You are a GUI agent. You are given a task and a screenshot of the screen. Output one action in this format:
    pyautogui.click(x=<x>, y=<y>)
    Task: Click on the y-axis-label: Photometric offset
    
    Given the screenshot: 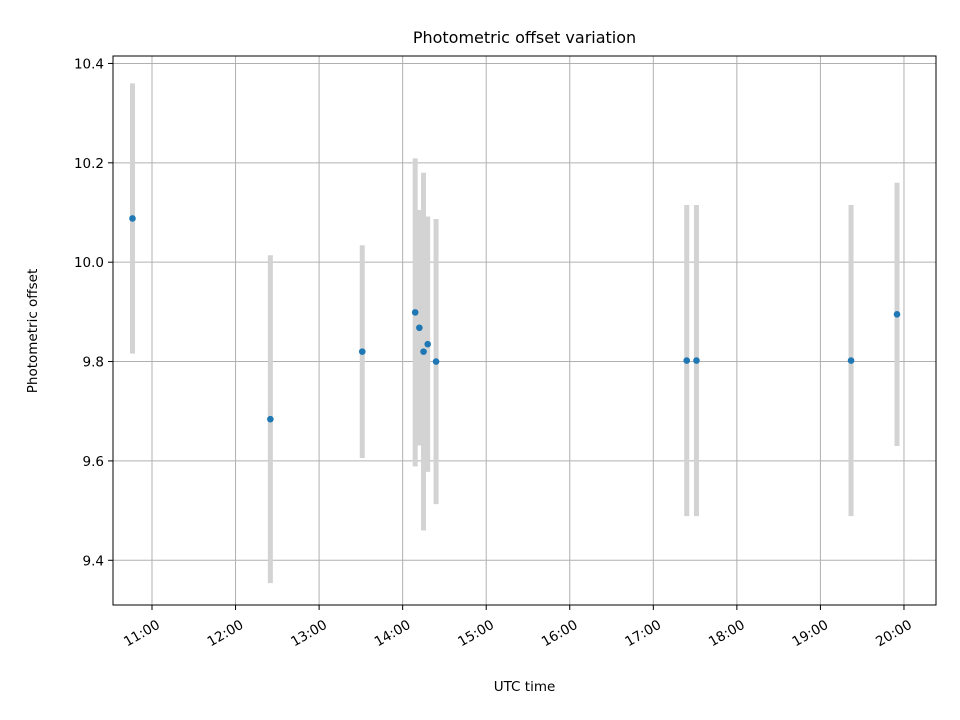 What is the action you would take?
    pyautogui.click(x=33, y=331)
    